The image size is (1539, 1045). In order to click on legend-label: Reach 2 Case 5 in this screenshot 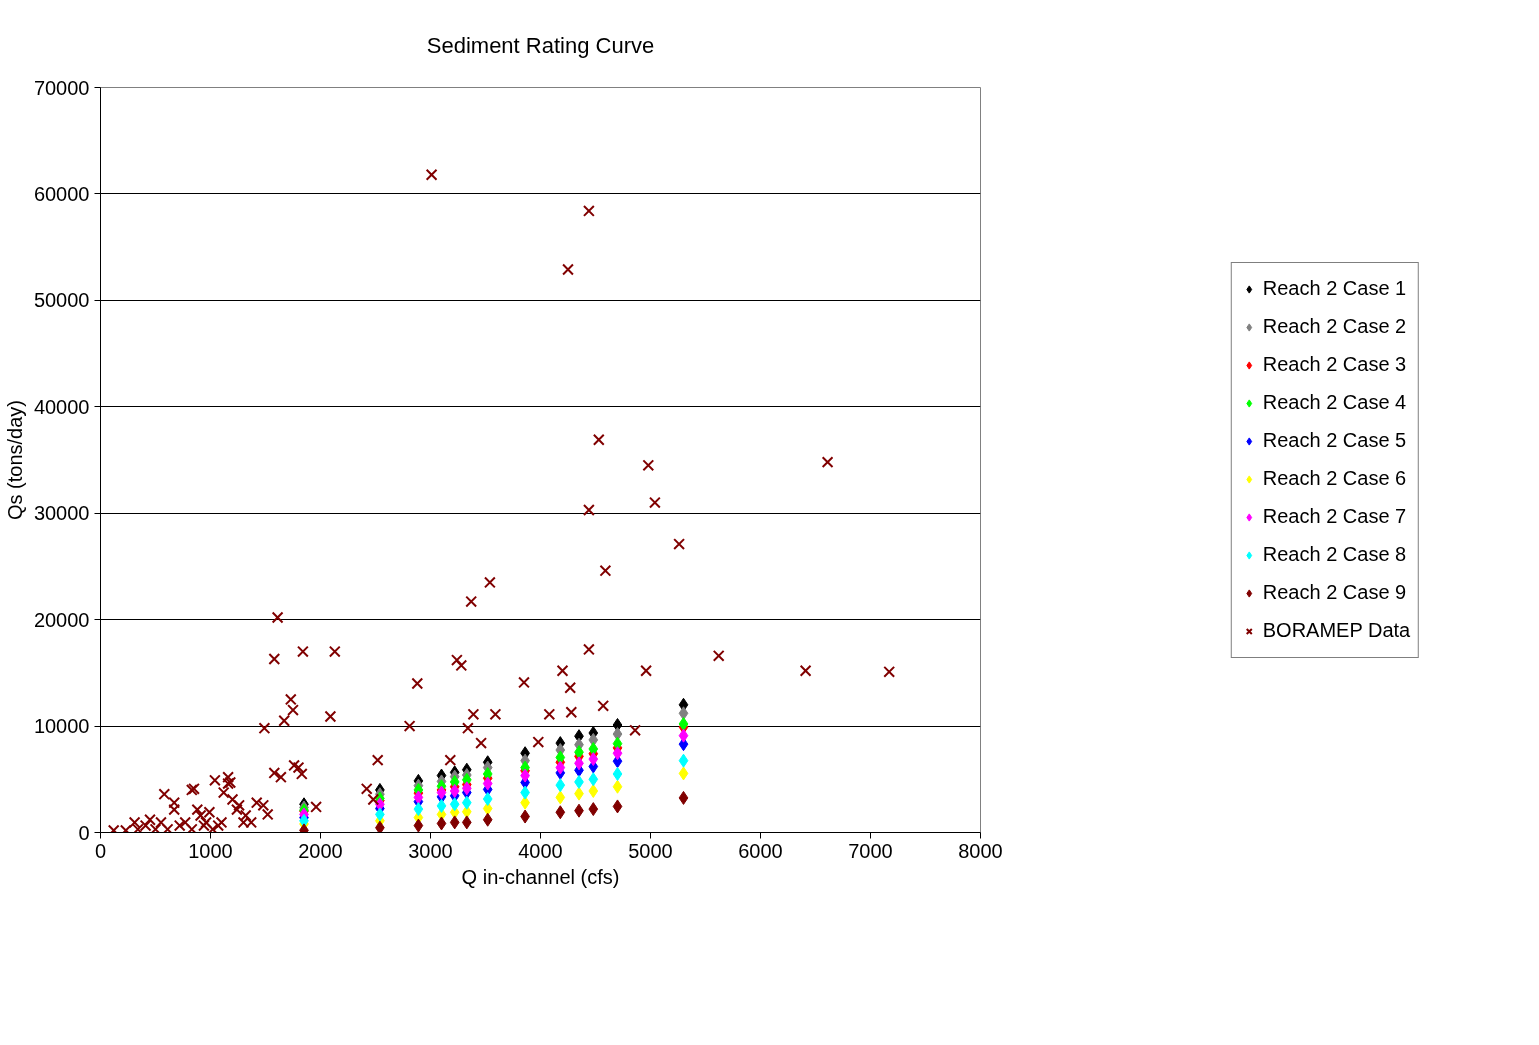, I will do `click(1334, 440)`.